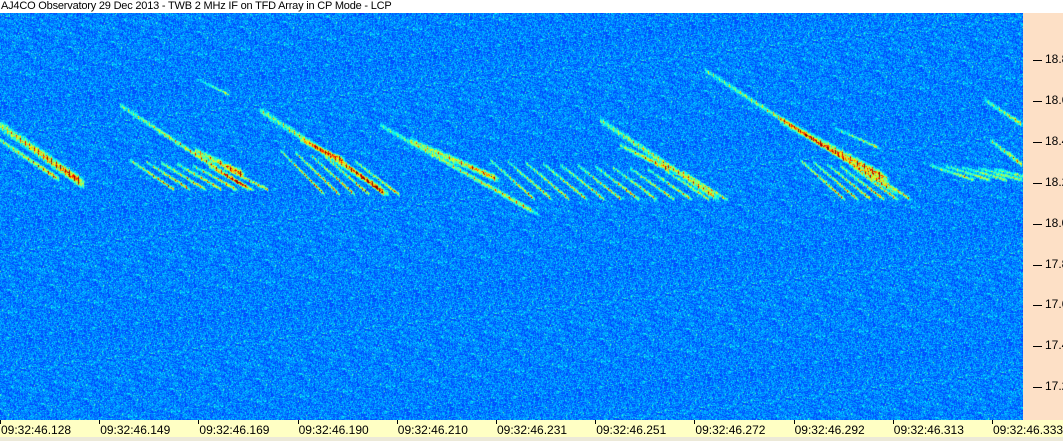  I want to click on y-tick-label: 18.6, so click(1054, 99).